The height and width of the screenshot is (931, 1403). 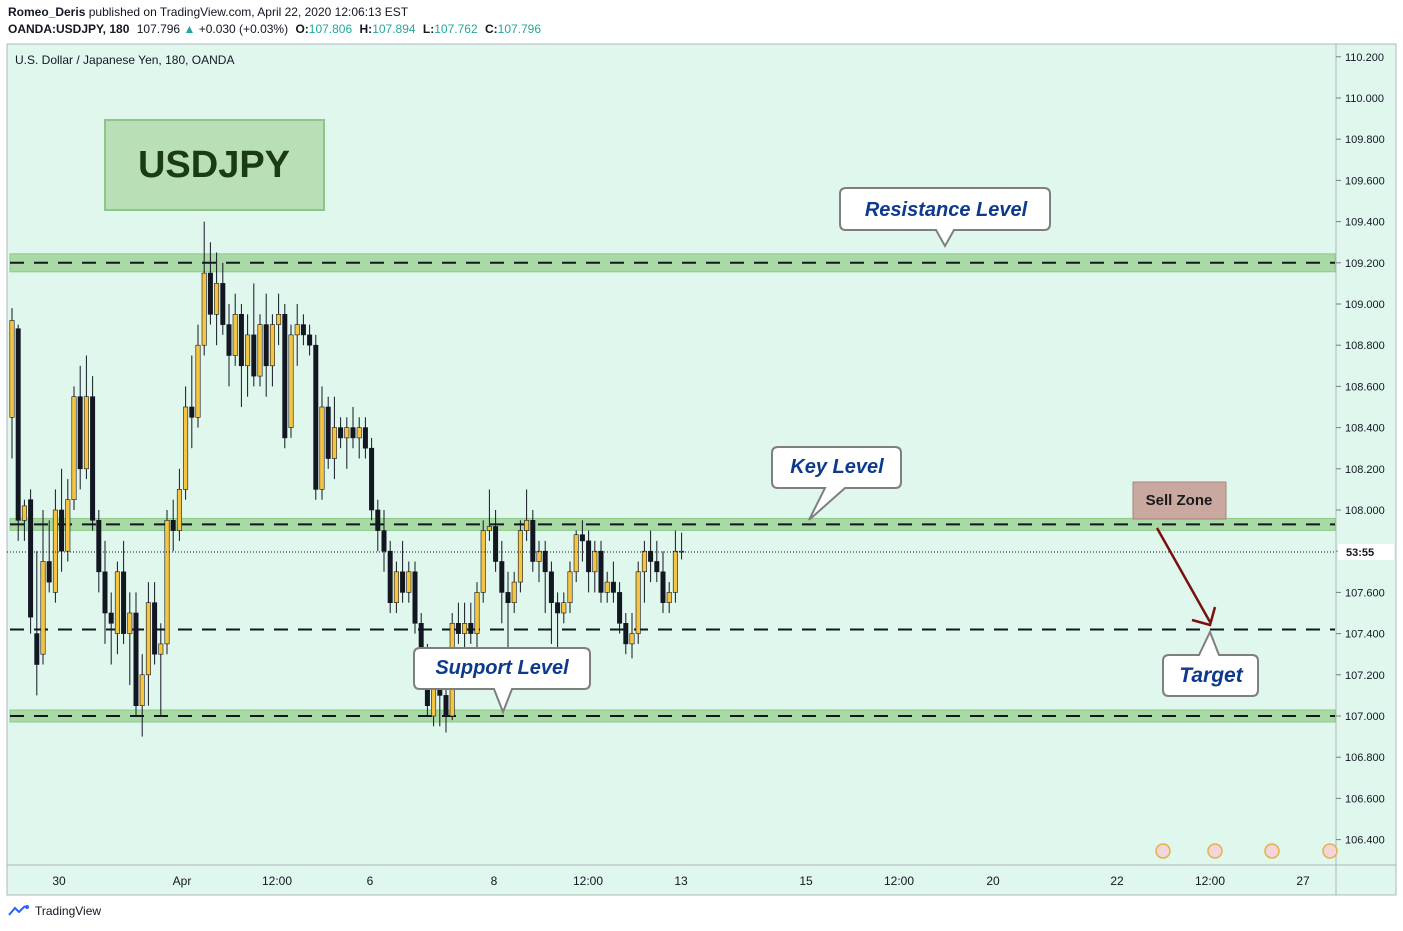 What do you see at coordinates (806, 881) in the screenshot?
I see `x-tick-label: 15` at bounding box center [806, 881].